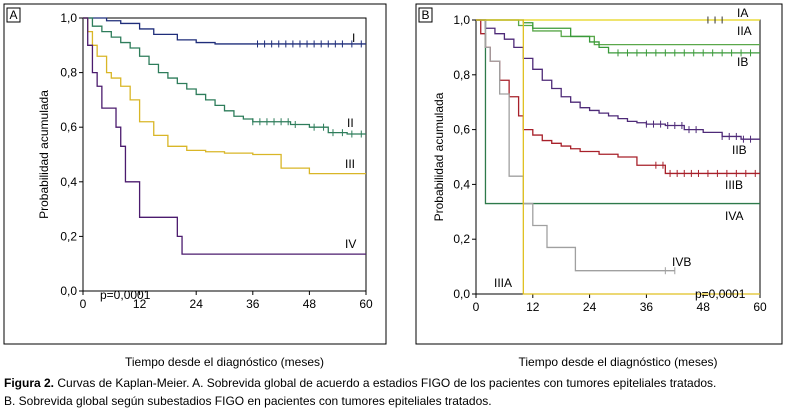  I want to click on series-iii: III, so click(224, 96).